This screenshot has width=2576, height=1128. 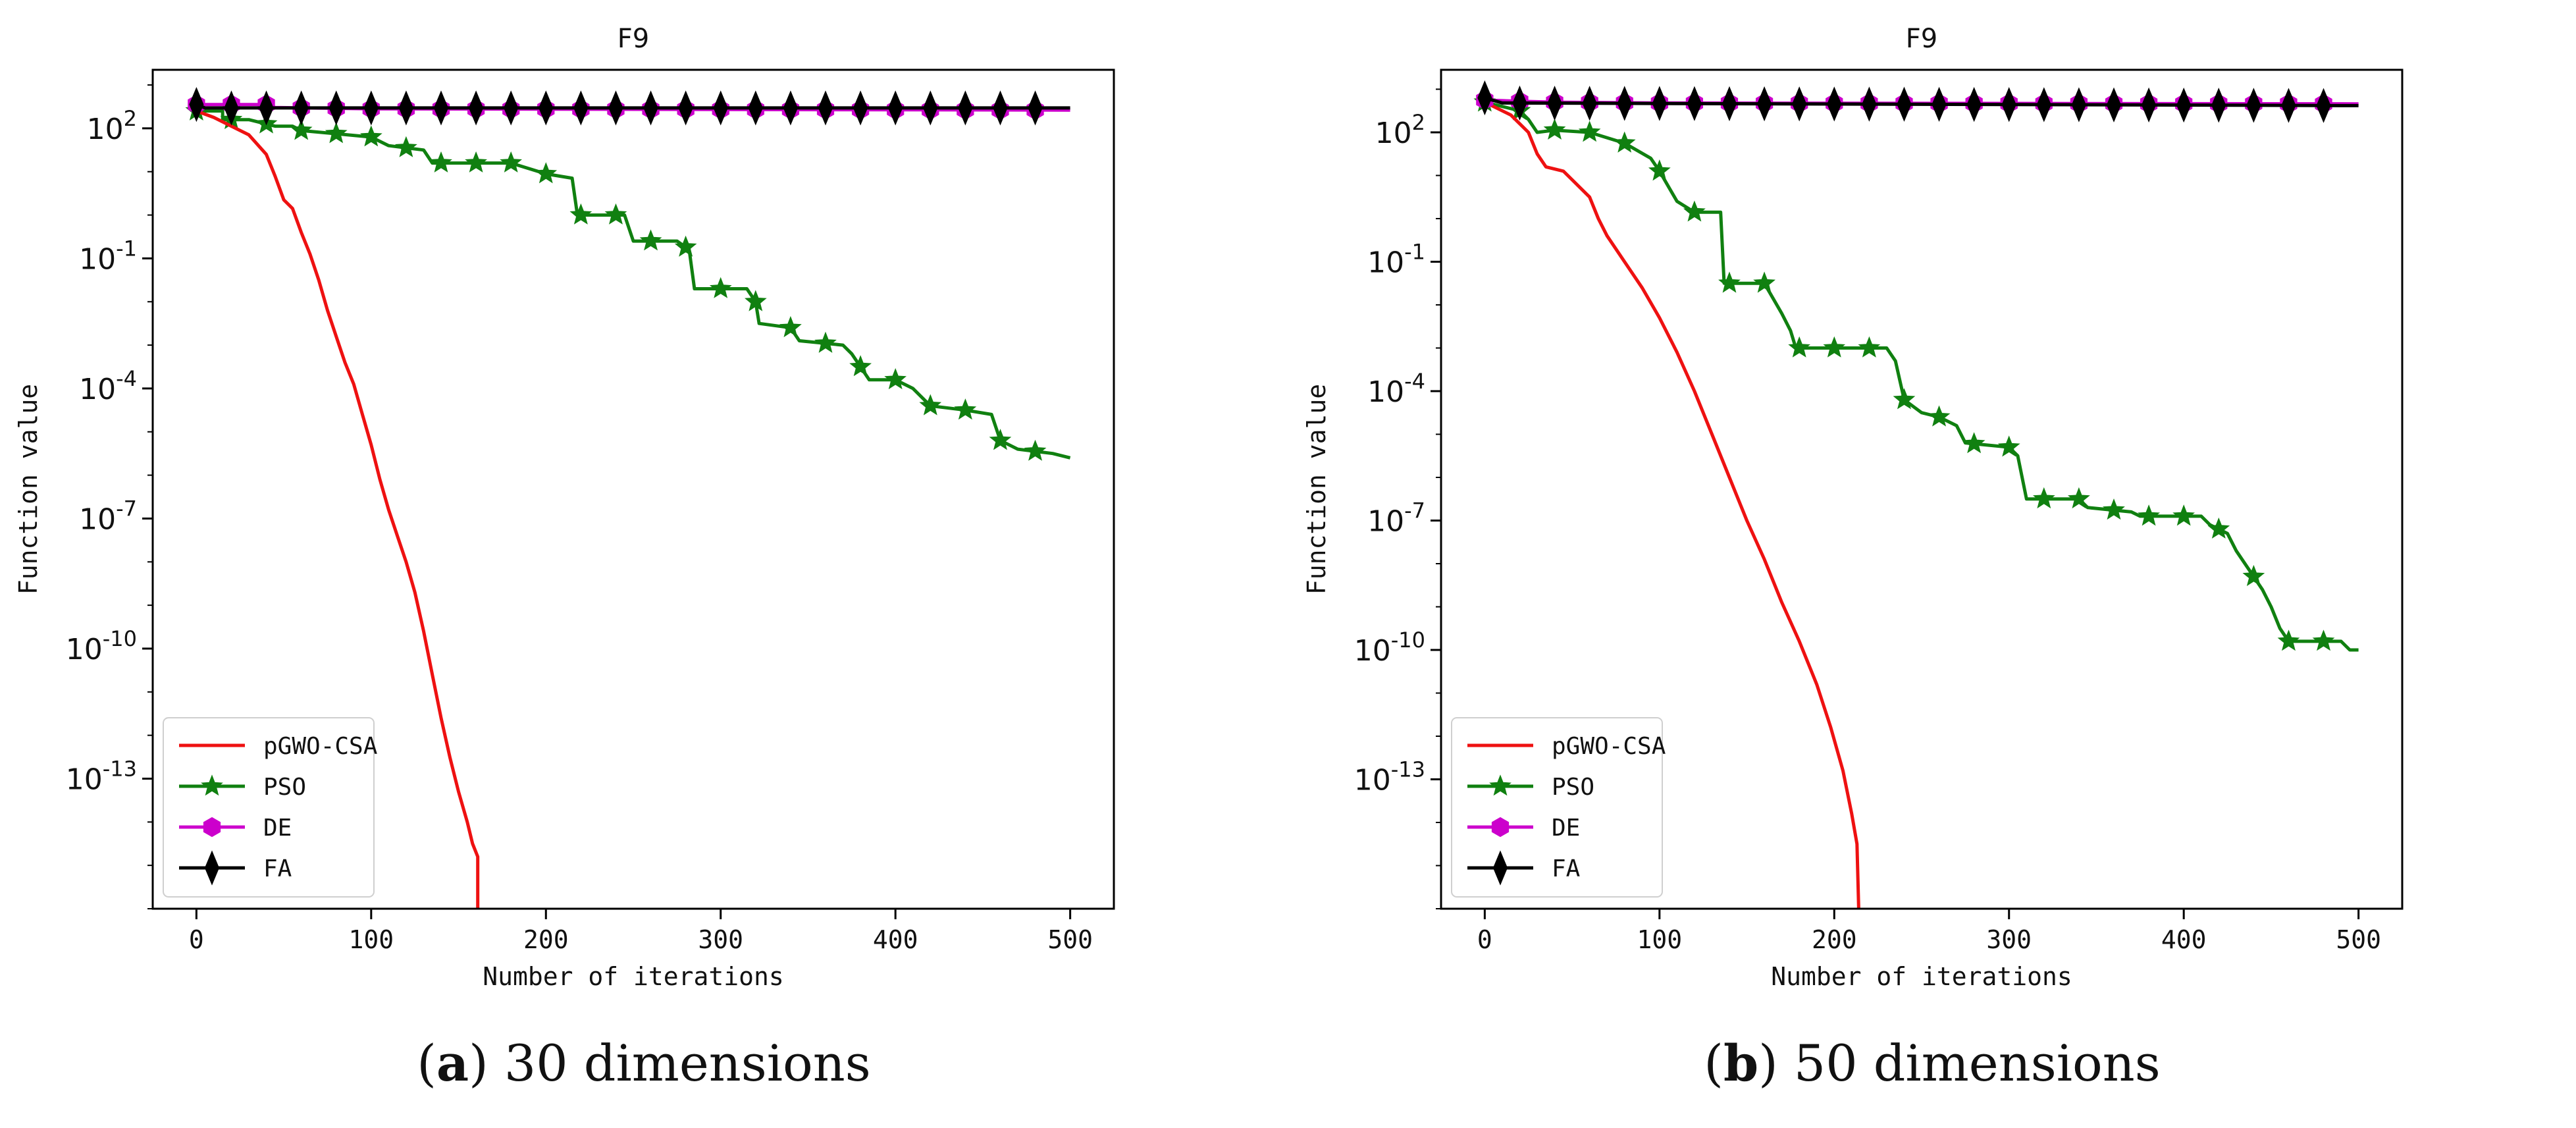 I want to click on x-axis-label: Number of iterations, so click(x=1921, y=976).